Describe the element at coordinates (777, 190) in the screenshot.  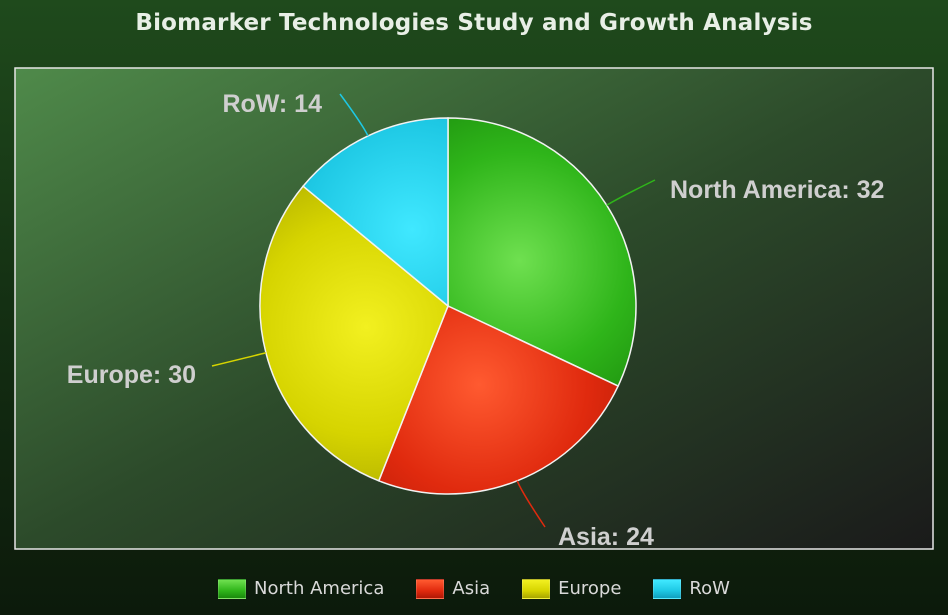
I see `slice-label-north-america: North America: 32` at that location.